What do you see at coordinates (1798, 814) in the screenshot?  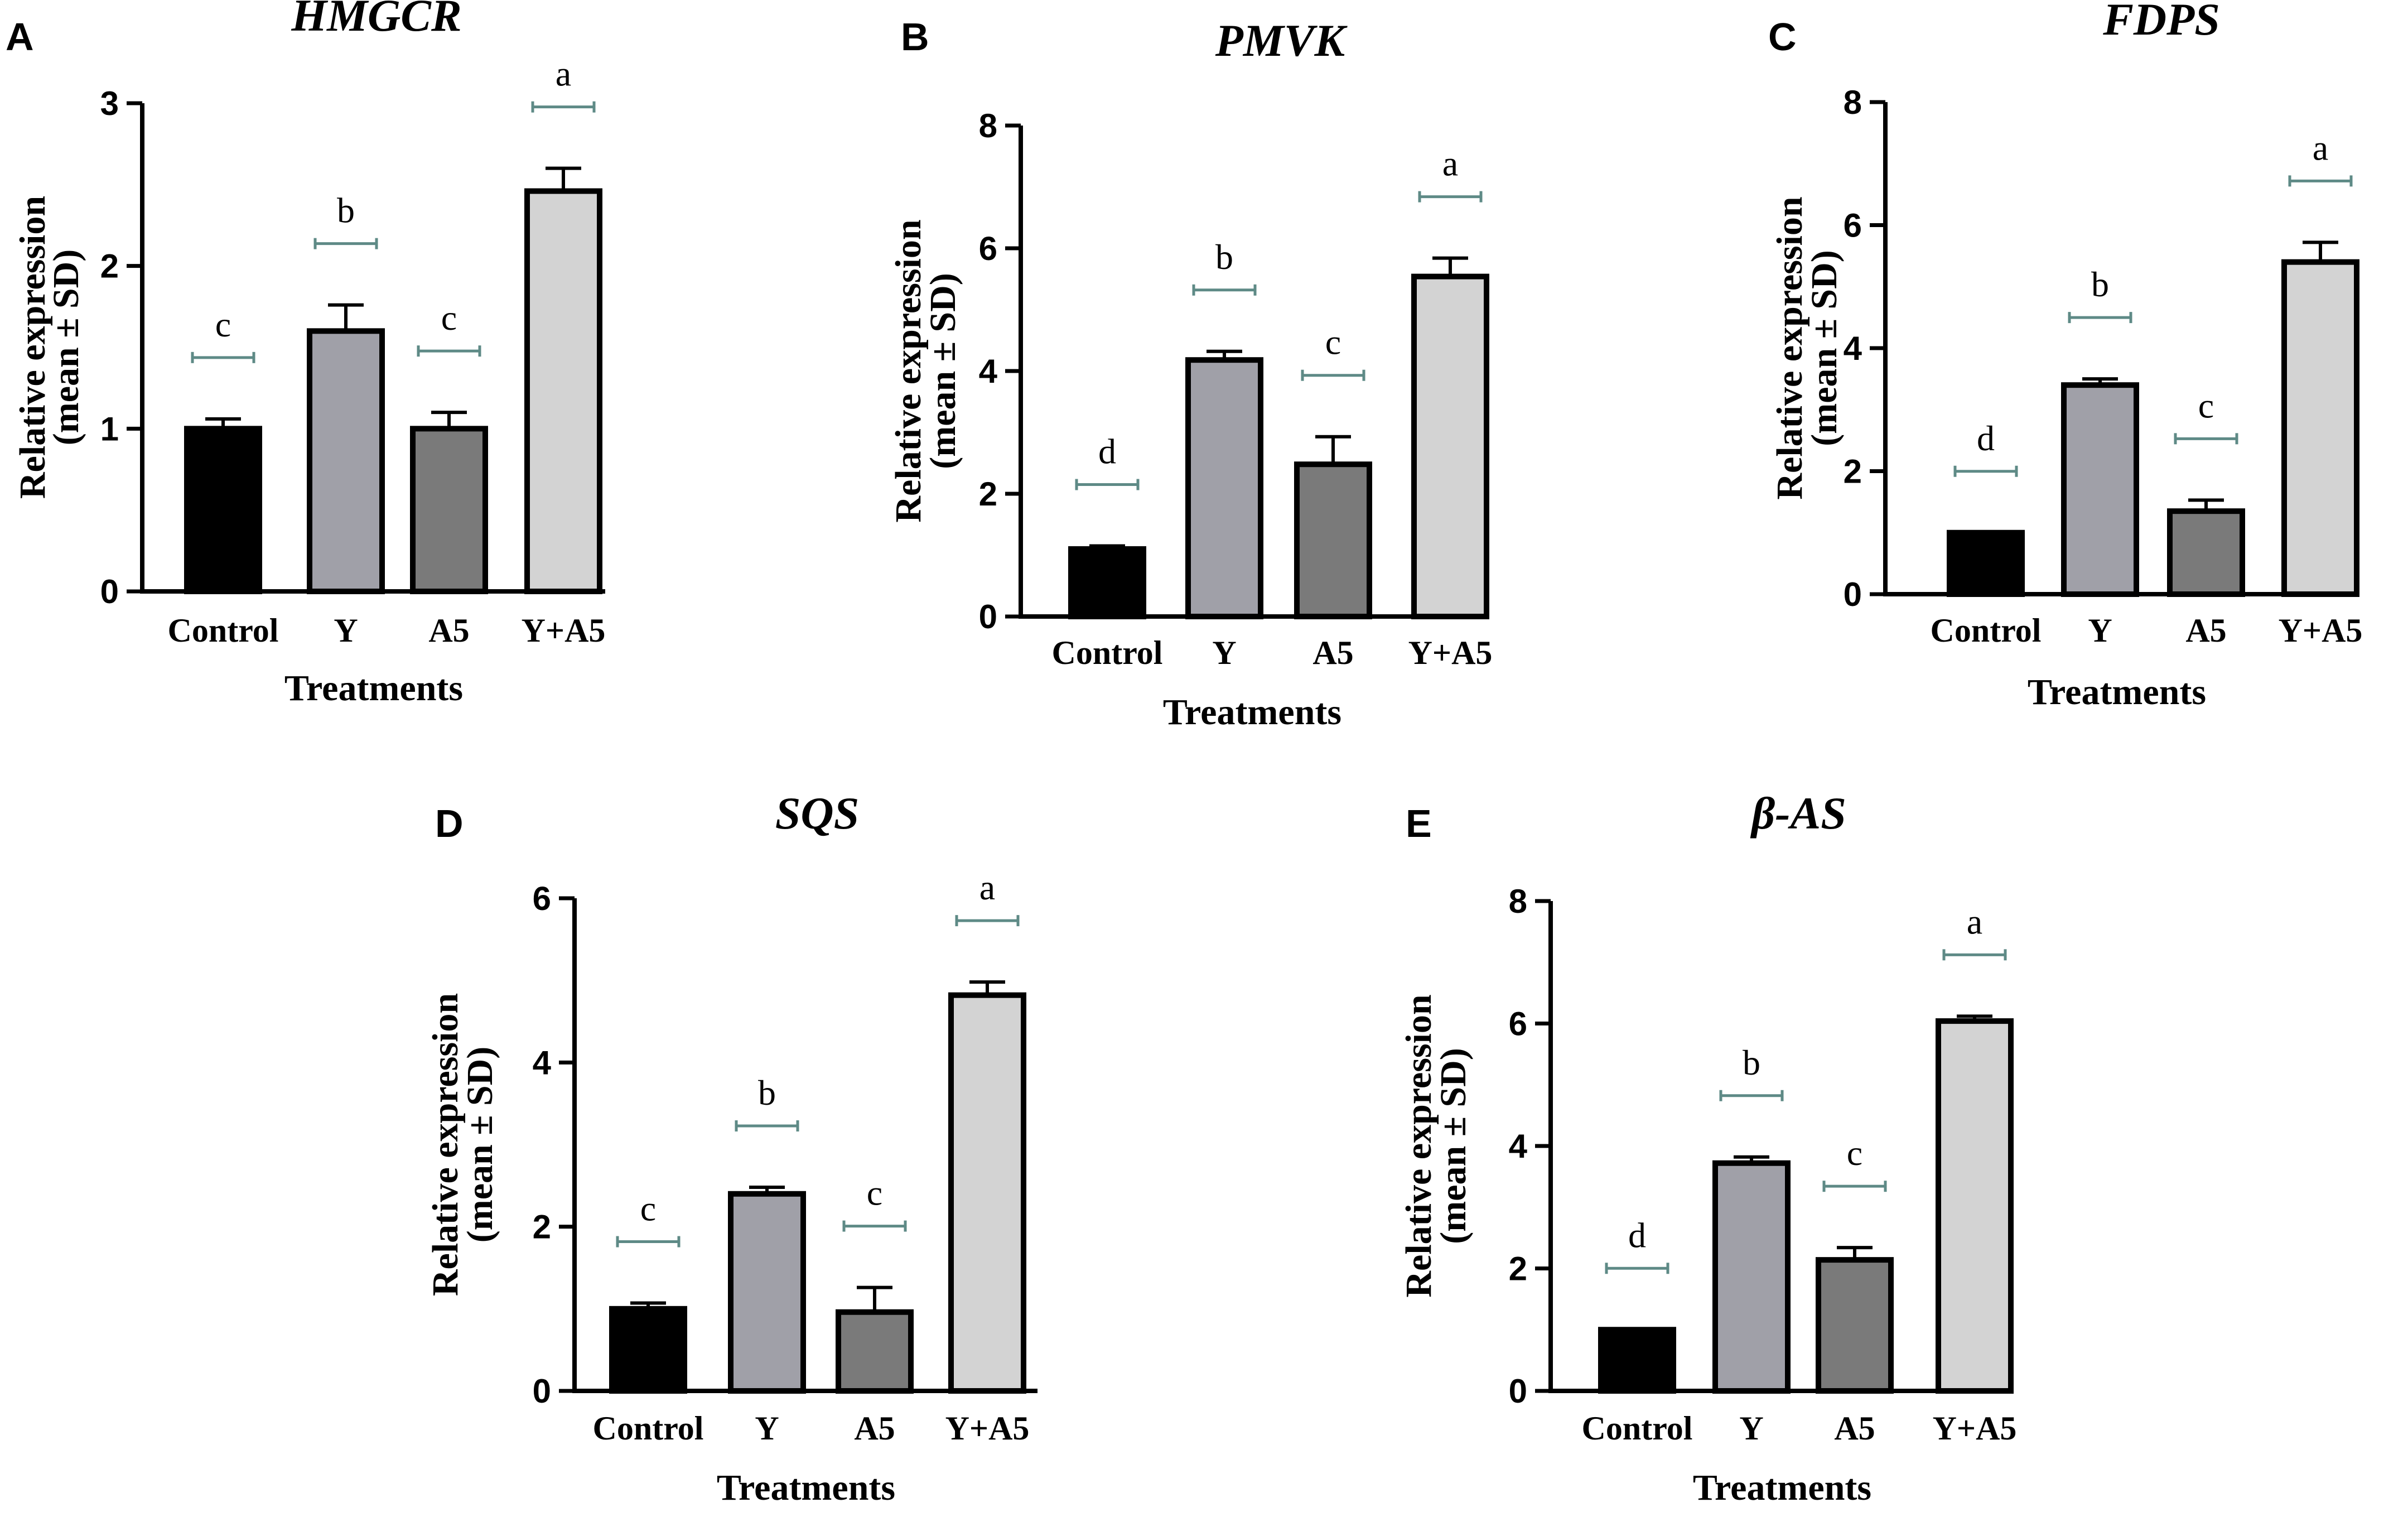 I see `gene-title: β-AS` at bounding box center [1798, 814].